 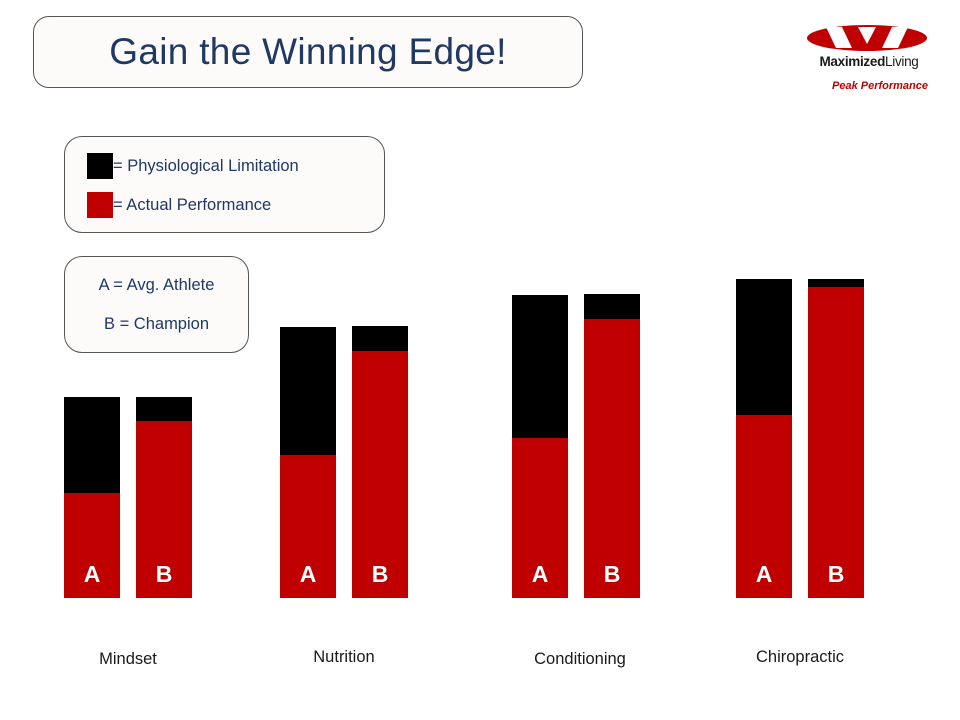 What do you see at coordinates (612, 306) in the screenshot?
I see `bar-conditioning-b-limitation` at bounding box center [612, 306].